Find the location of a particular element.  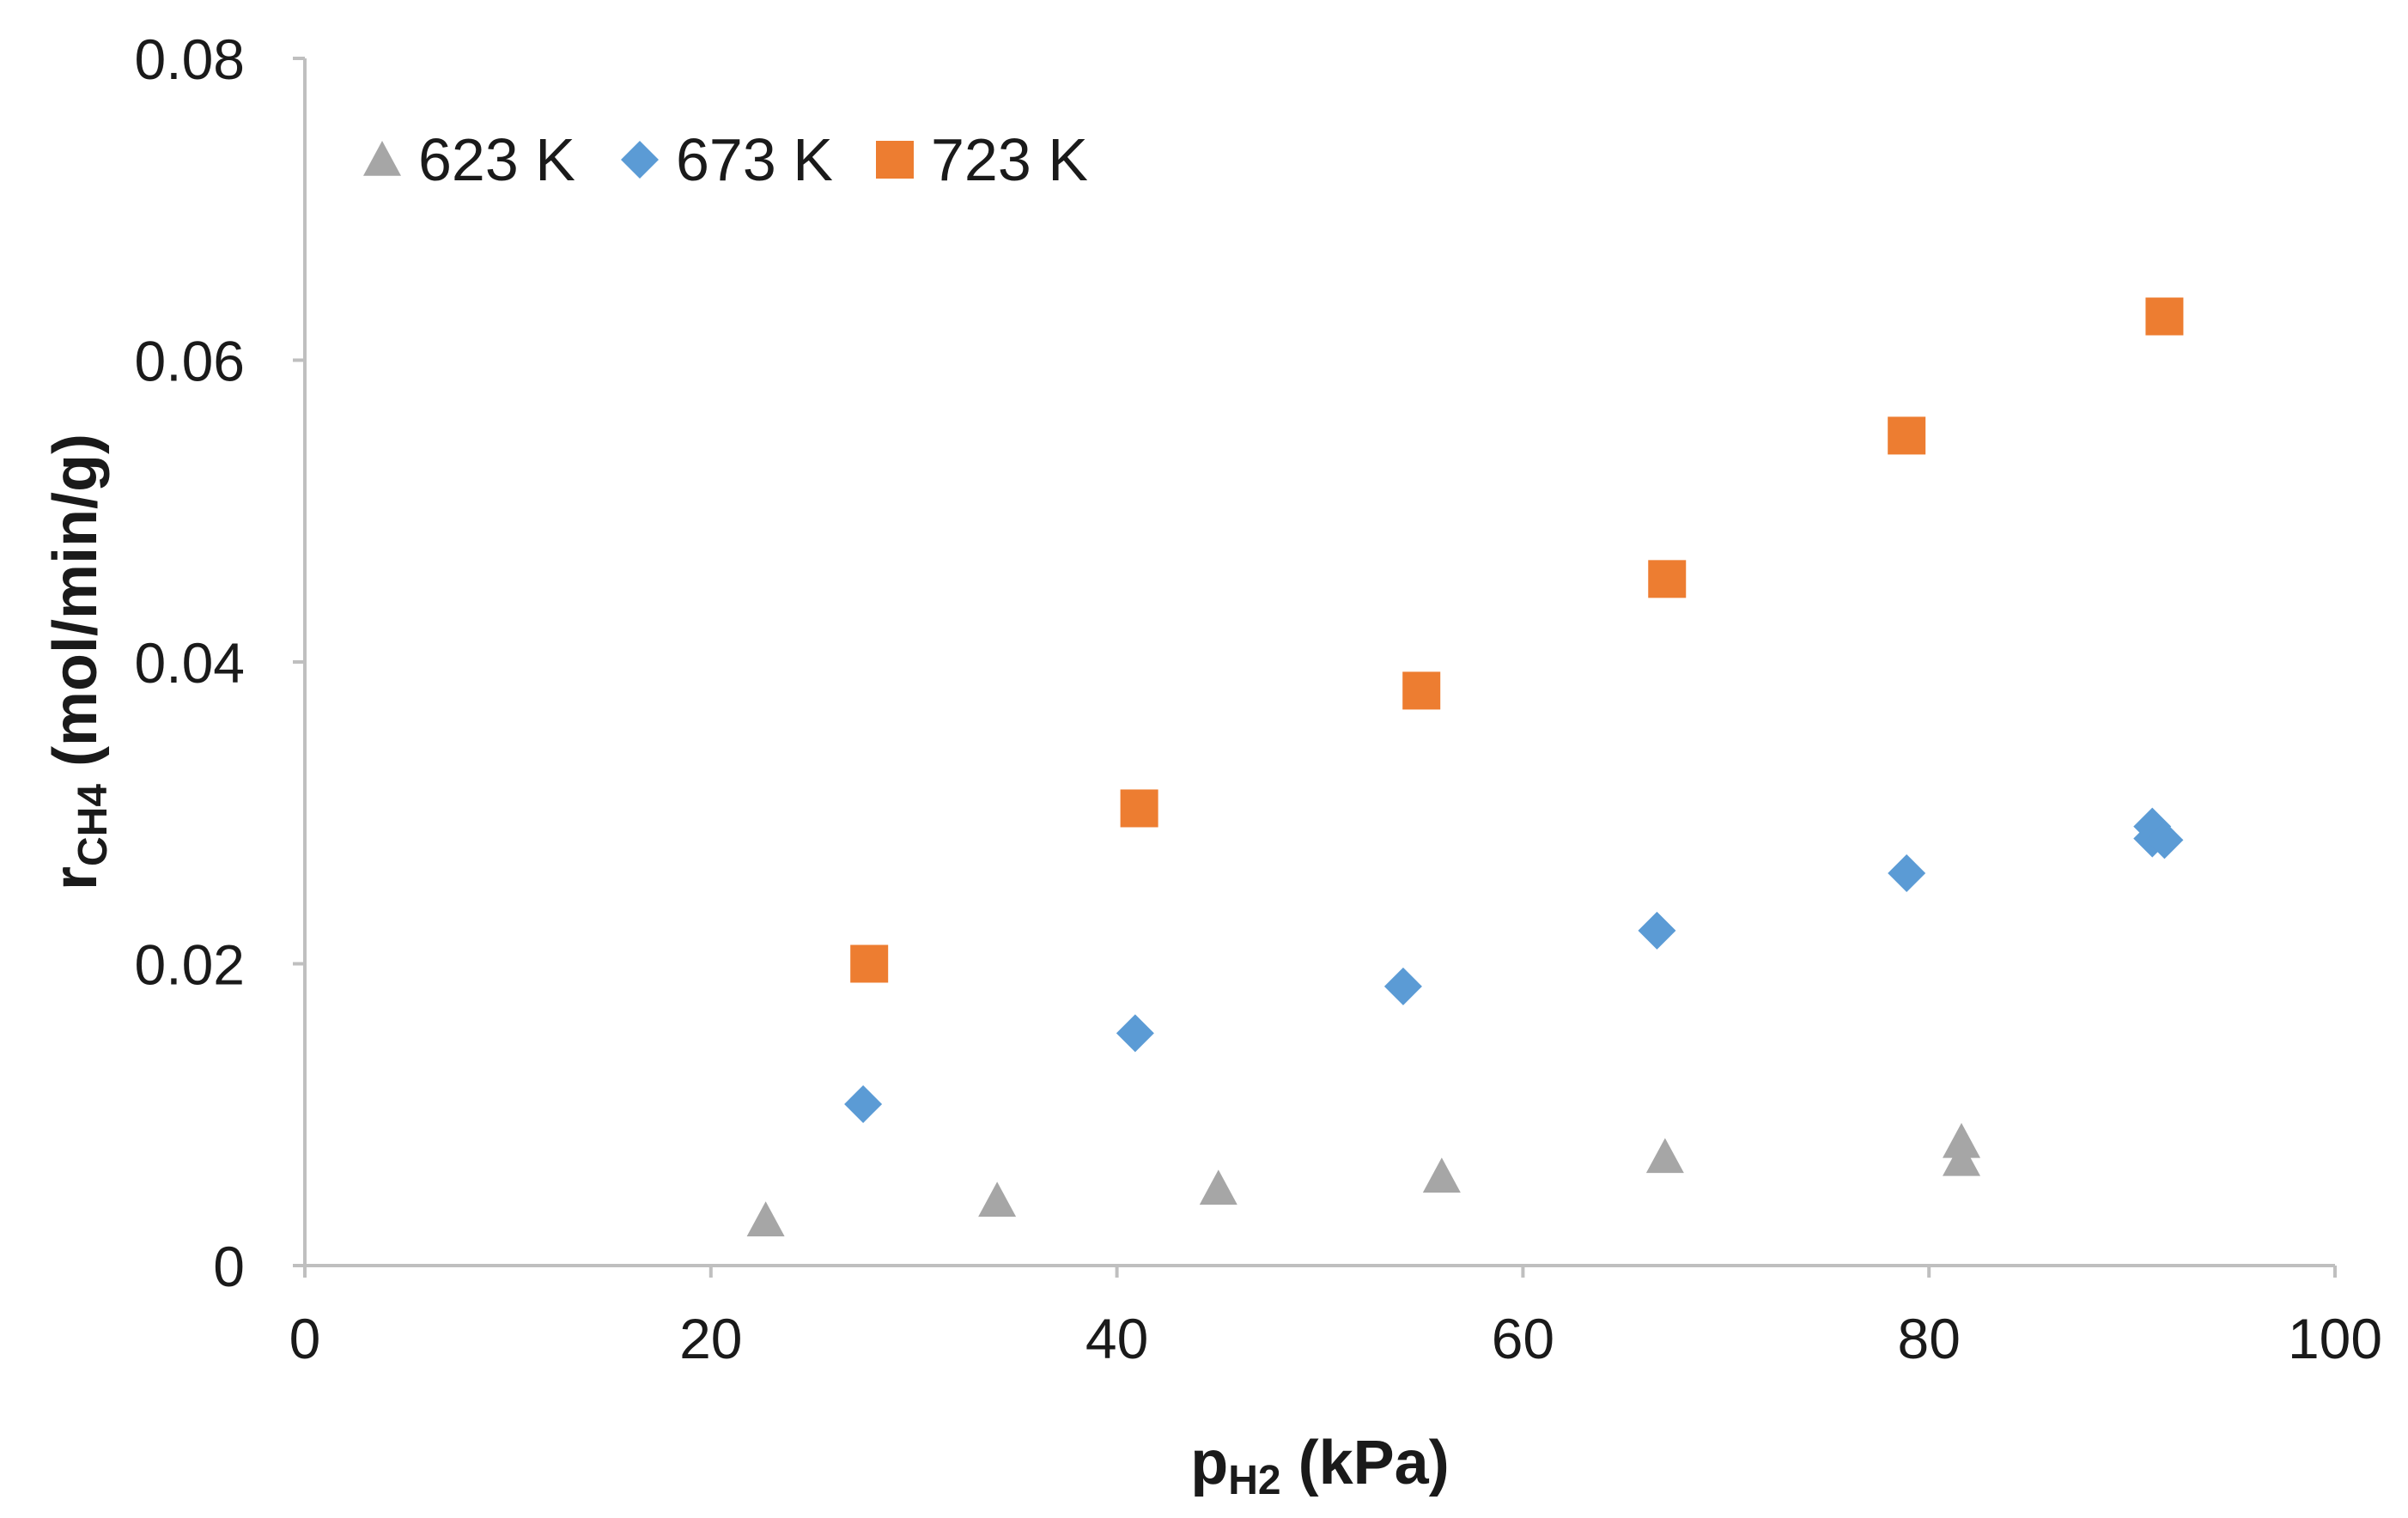

y-axis-title: rCH4 (mol/min/g) is located at coordinates (78, 662).